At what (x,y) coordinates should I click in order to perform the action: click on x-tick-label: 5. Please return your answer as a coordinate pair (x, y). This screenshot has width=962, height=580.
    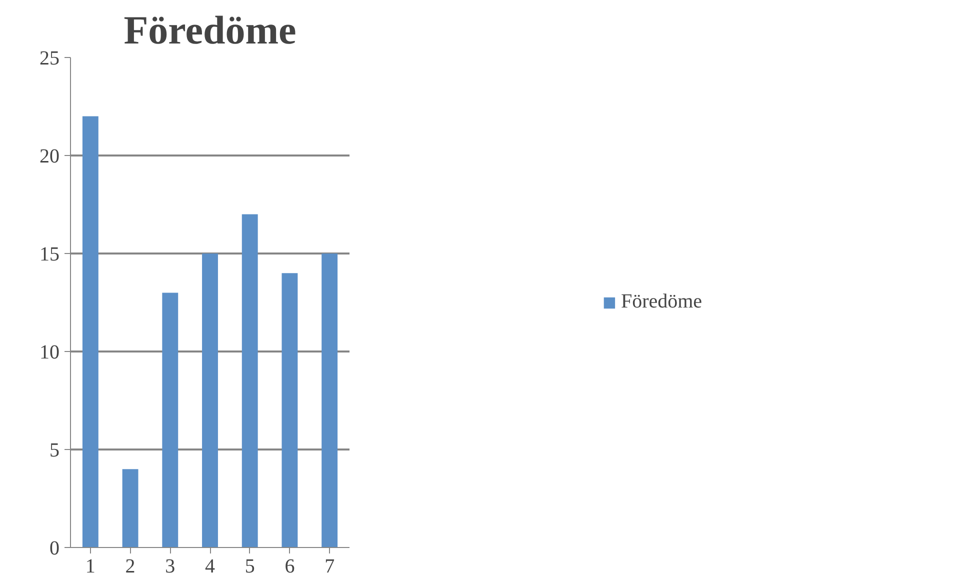
    Looking at the image, I should click on (249, 567).